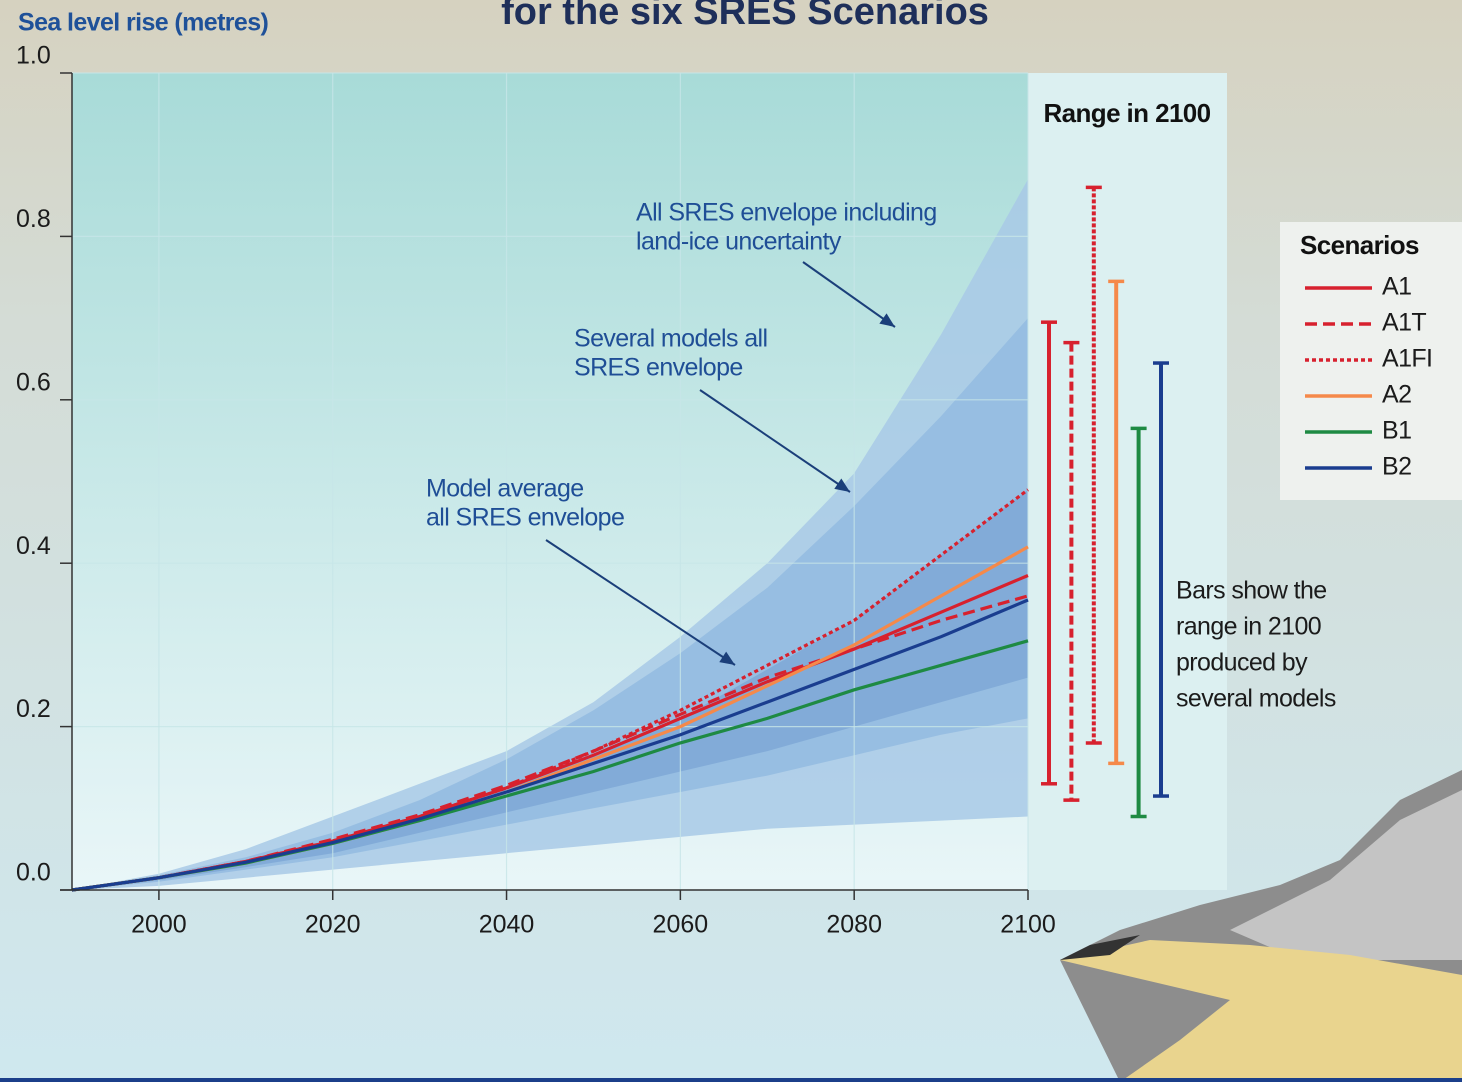 This screenshot has width=1462, height=1082. I want to click on envelope-label: SRES envelope, so click(658, 368).